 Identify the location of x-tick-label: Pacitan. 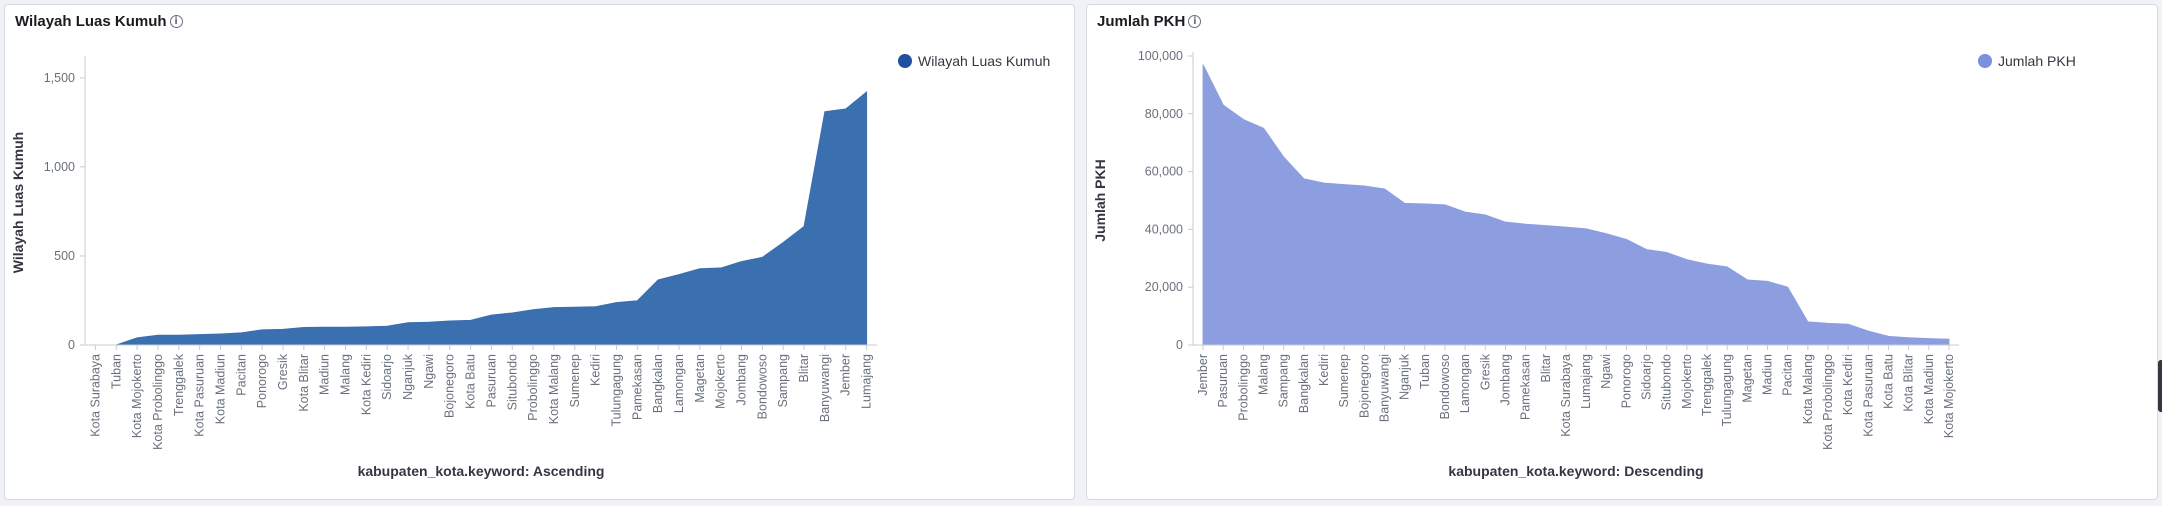
(241, 375).